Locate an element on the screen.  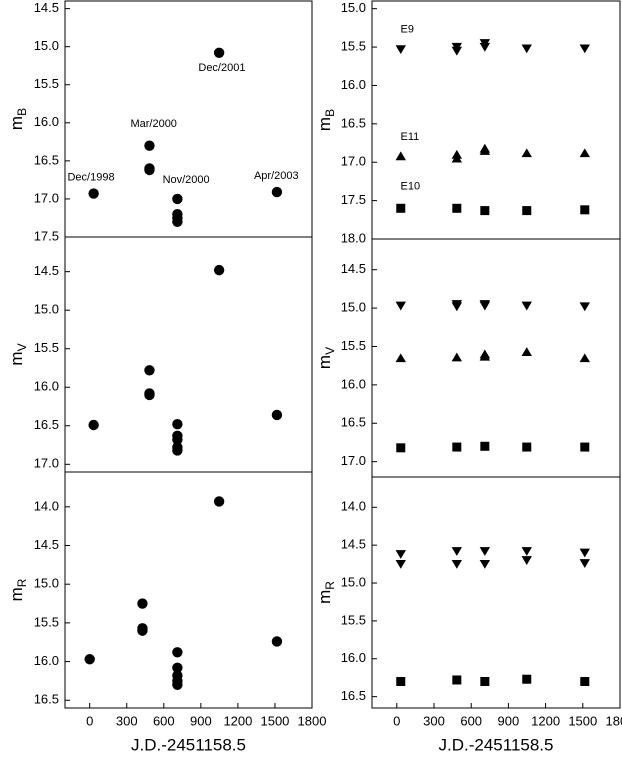
y-axis-label-sub: B is located at coordinates (330, 113).